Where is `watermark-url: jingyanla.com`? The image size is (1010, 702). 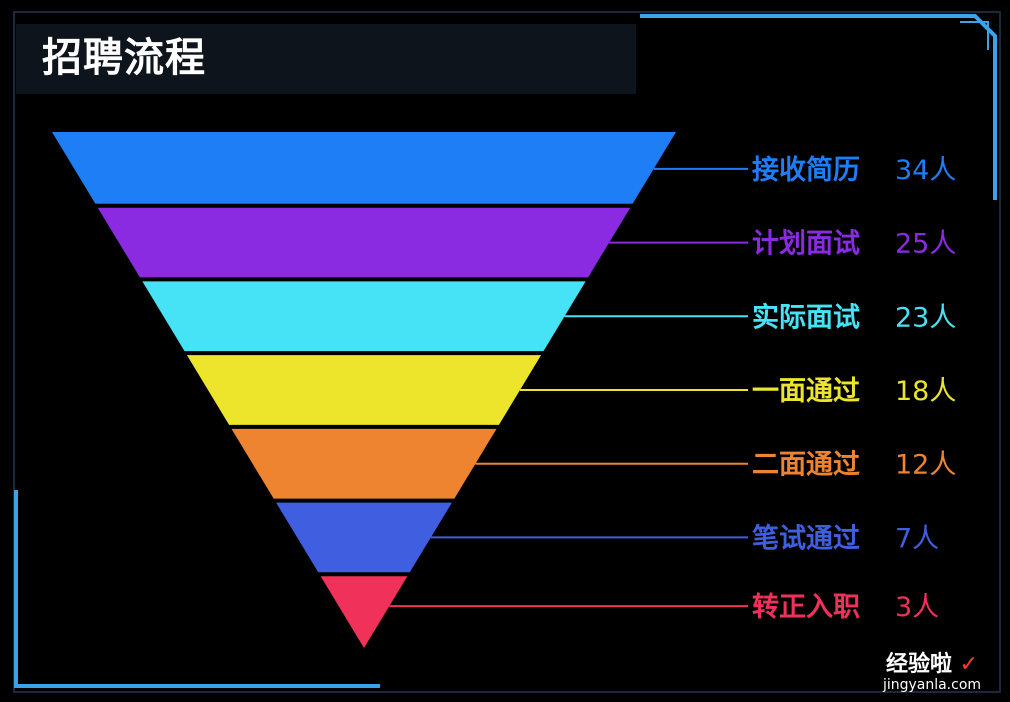 watermark-url: jingyanla.com is located at coordinates (932, 685).